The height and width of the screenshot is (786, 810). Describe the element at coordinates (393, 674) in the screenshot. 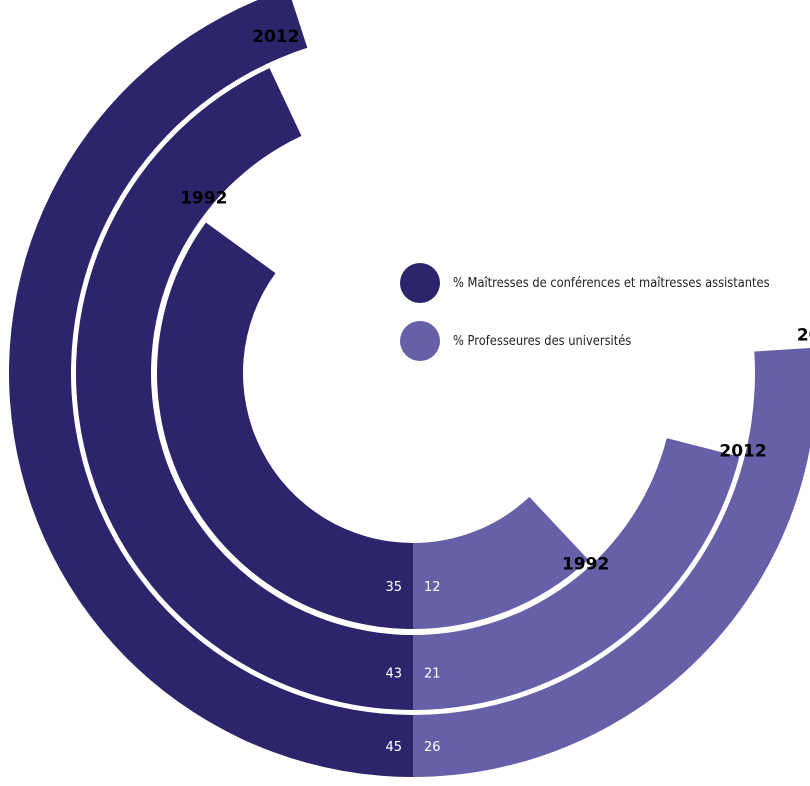

I see `value-label-maitresses-2012: 43` at that location.